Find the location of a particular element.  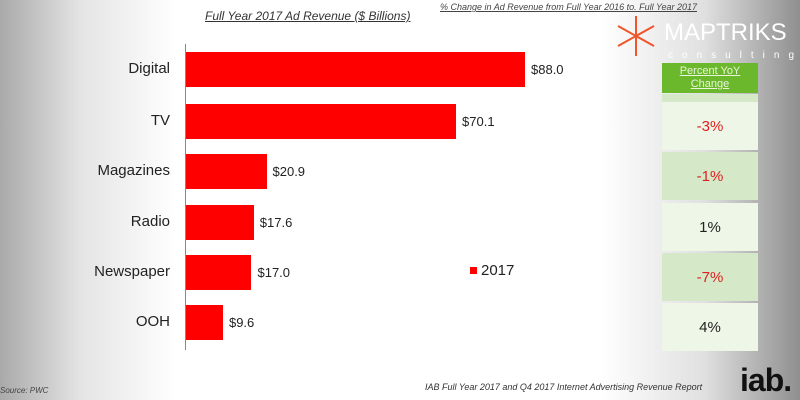

legend-label: 2017 is located at coordinates (498, 270).